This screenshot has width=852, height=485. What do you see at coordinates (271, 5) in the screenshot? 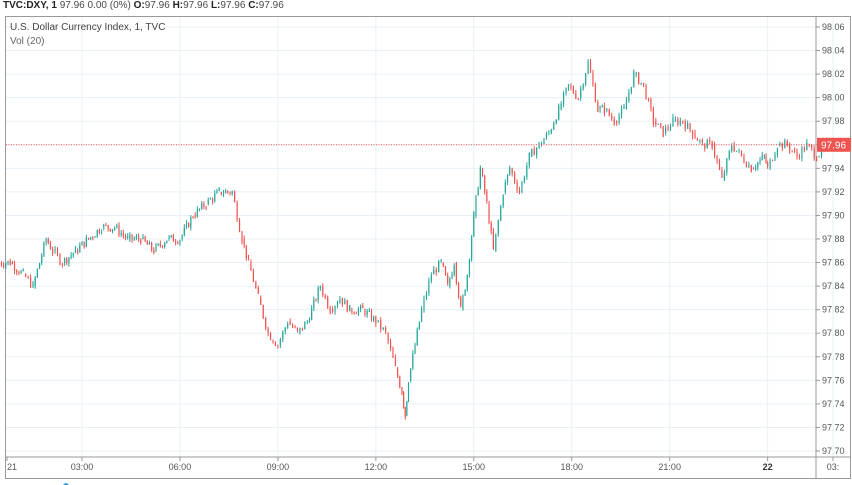
I see `close-value: 97.96` at bounding box center [271, 5].